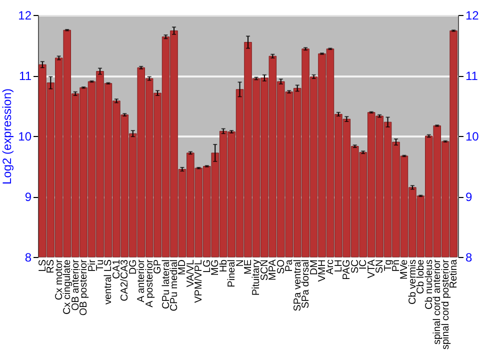  I want to click on x-tick-label: spinal cord posterior, so click(446, 304).